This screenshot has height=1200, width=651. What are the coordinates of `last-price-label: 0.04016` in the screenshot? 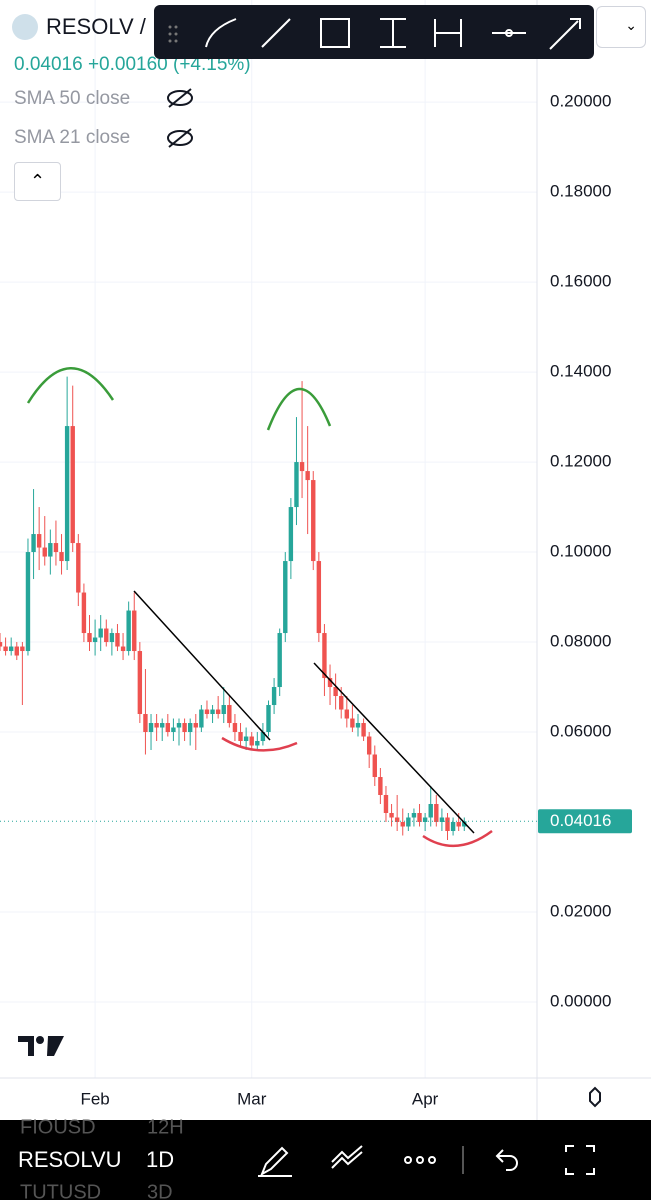 It's located at (580, 820).